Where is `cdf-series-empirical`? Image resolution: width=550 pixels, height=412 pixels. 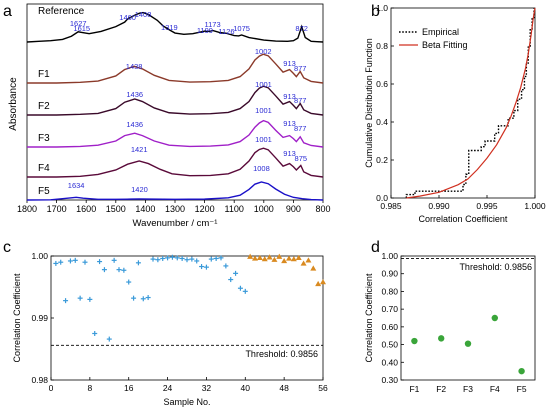 cdf-series-empirical is located at coordinates (470, 103).